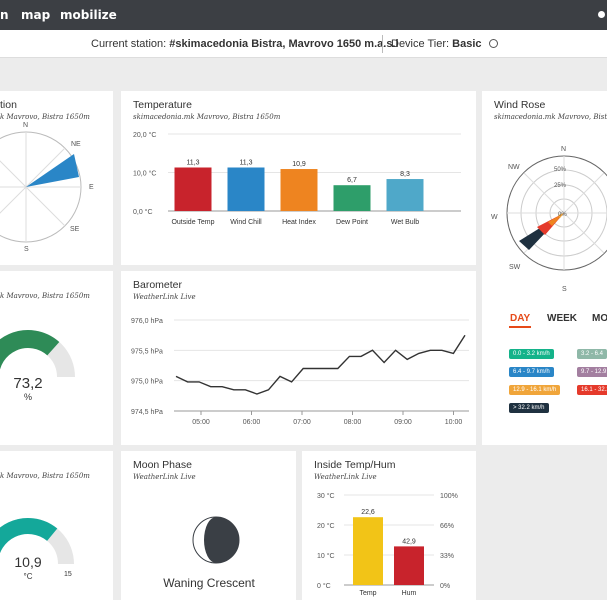 Image resolution: width=607 pixels, height=600 pixels. Describe the element at coordinates (326, 526) in the screenshot. I see `y-tick-label-left: 20 °C` at that location.